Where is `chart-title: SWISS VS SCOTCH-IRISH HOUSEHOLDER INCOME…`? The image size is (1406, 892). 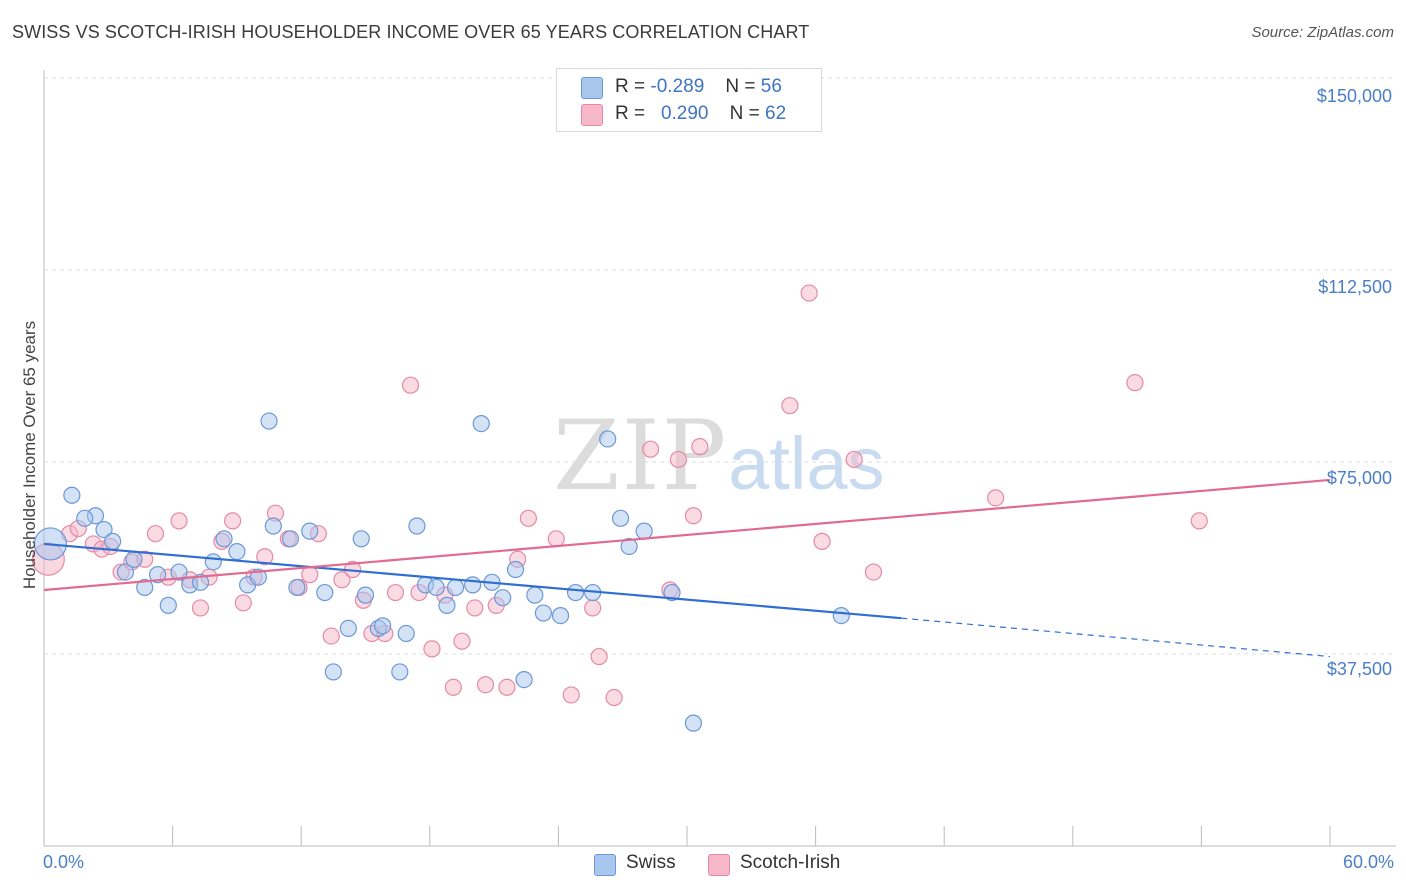 chart-title: SWISS VS SCOTCH-IRISH HOUSEHOLDER INCOME… is located at coordinates (411, 32).